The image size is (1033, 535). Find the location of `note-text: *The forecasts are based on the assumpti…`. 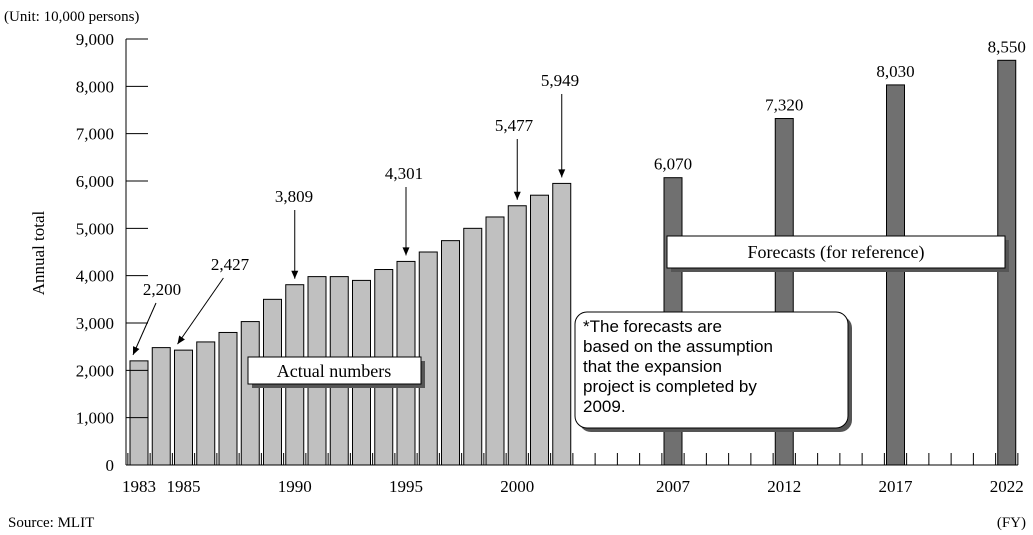

note-text: *The forecasts are based on the assumpti… is located at coordinates (680, 366).